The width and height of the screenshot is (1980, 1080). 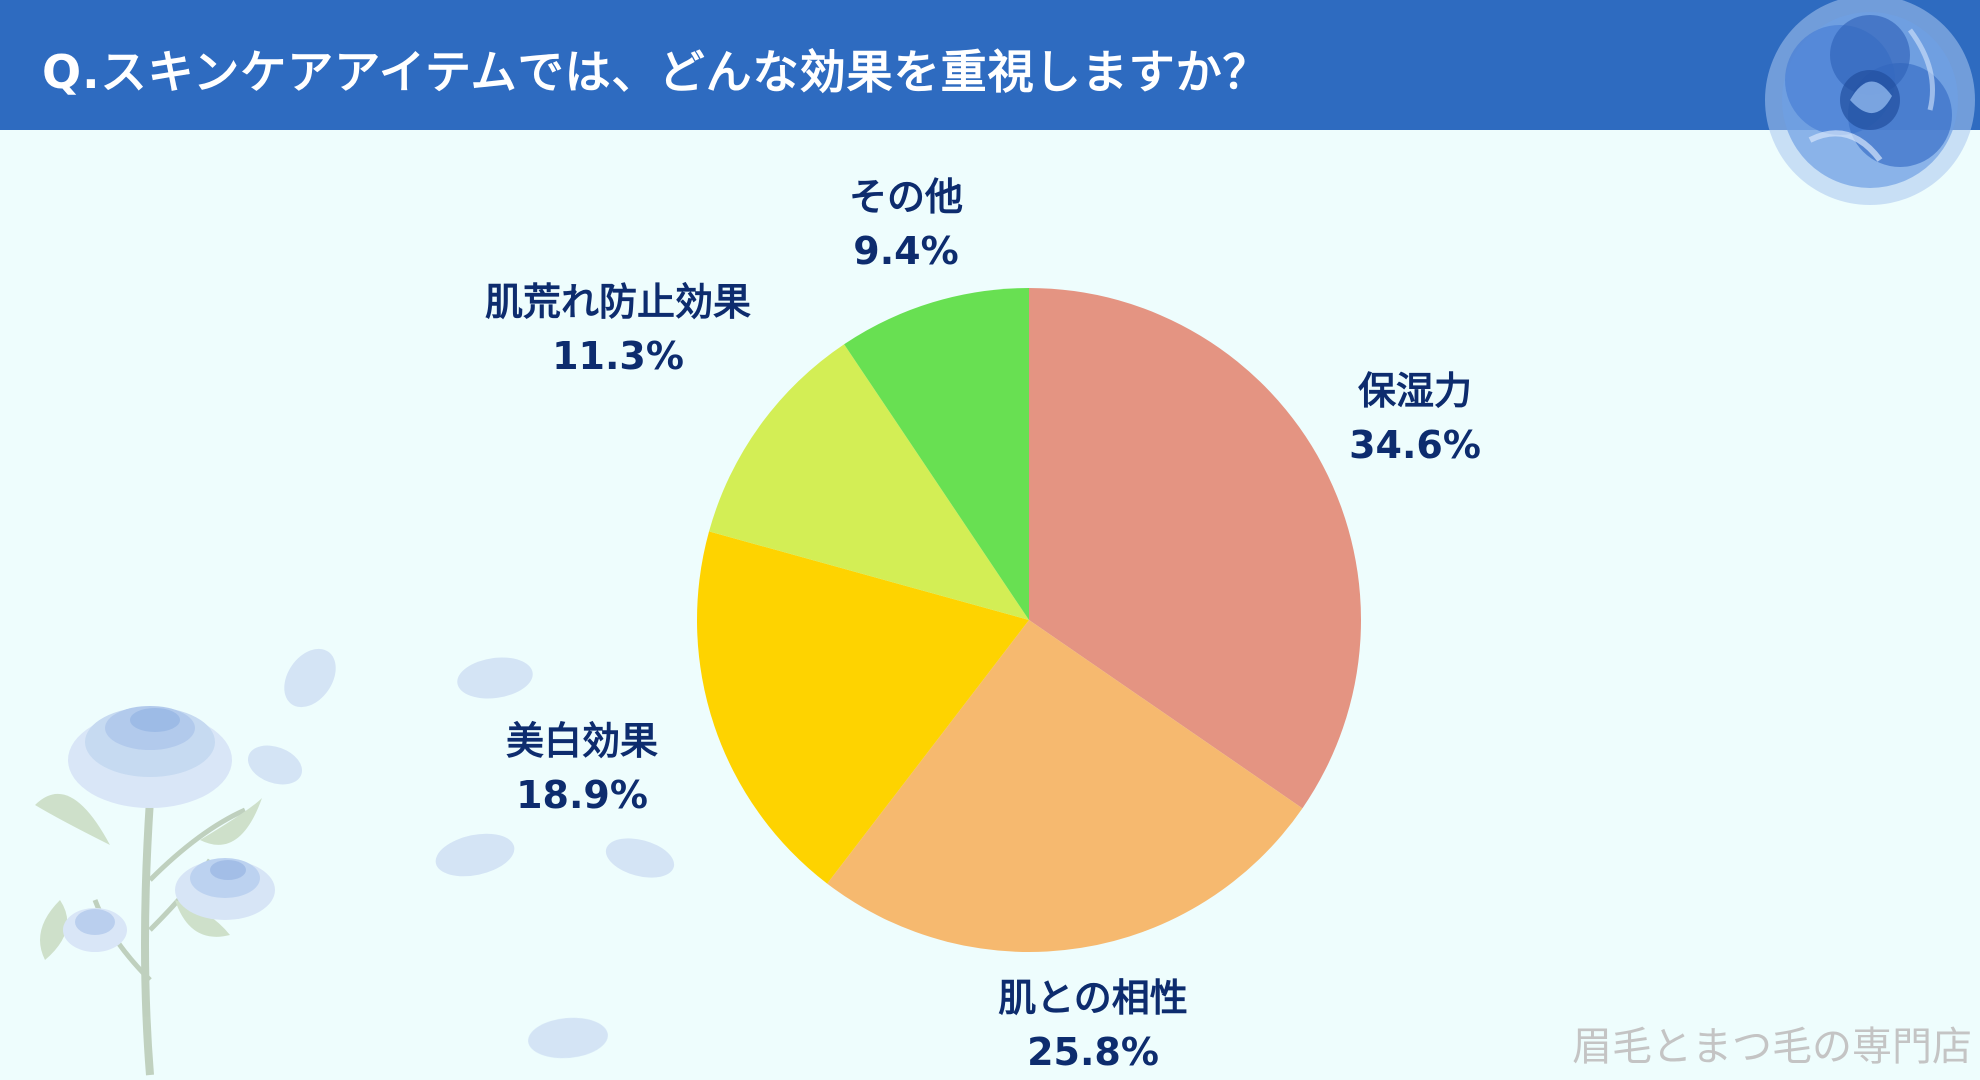 What do you see at coordinates (618, 329) in the screenshot?
I see `pie-label-肌荒れ防止効果: 肌荒れ防止効果 11.3%` at bounding box center [618, 329].